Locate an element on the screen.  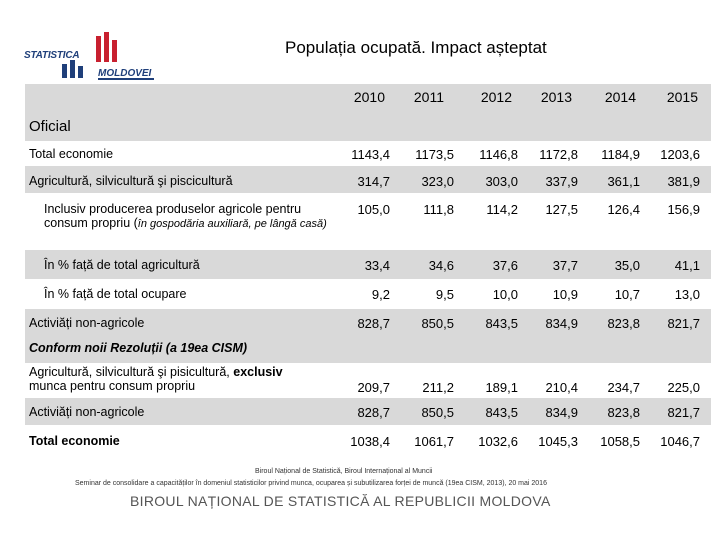
row-band-nonagri is located at coordinates (368, 323).